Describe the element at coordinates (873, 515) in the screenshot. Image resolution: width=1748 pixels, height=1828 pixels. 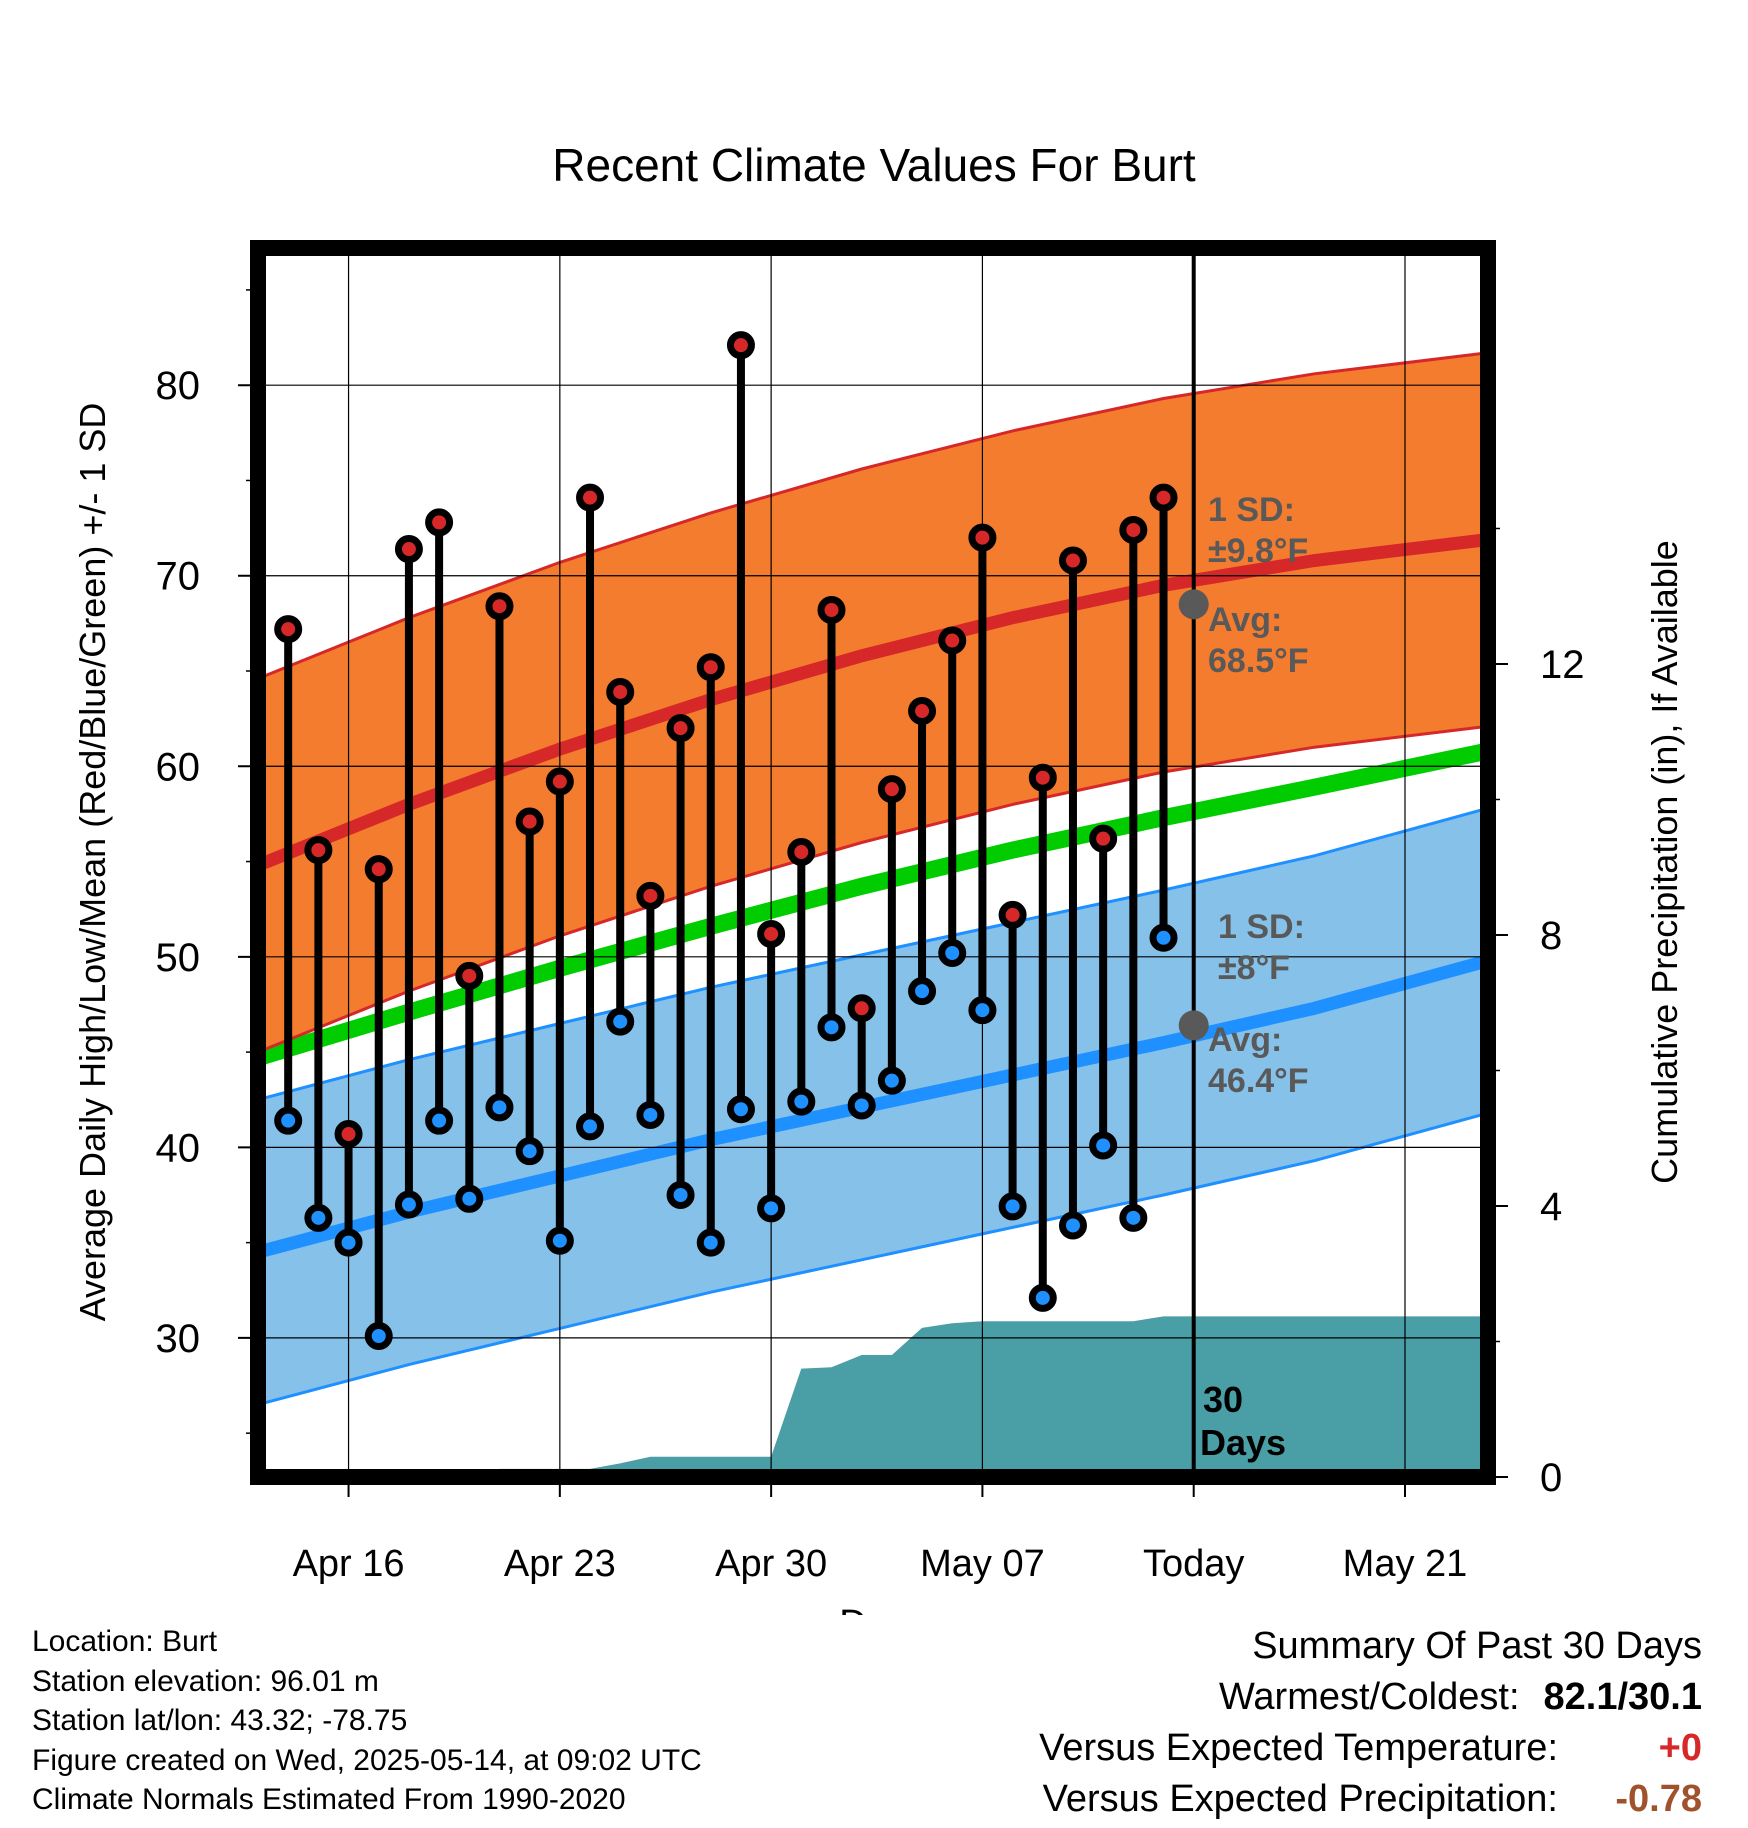
I see `high-band-upper-edge` at that location.